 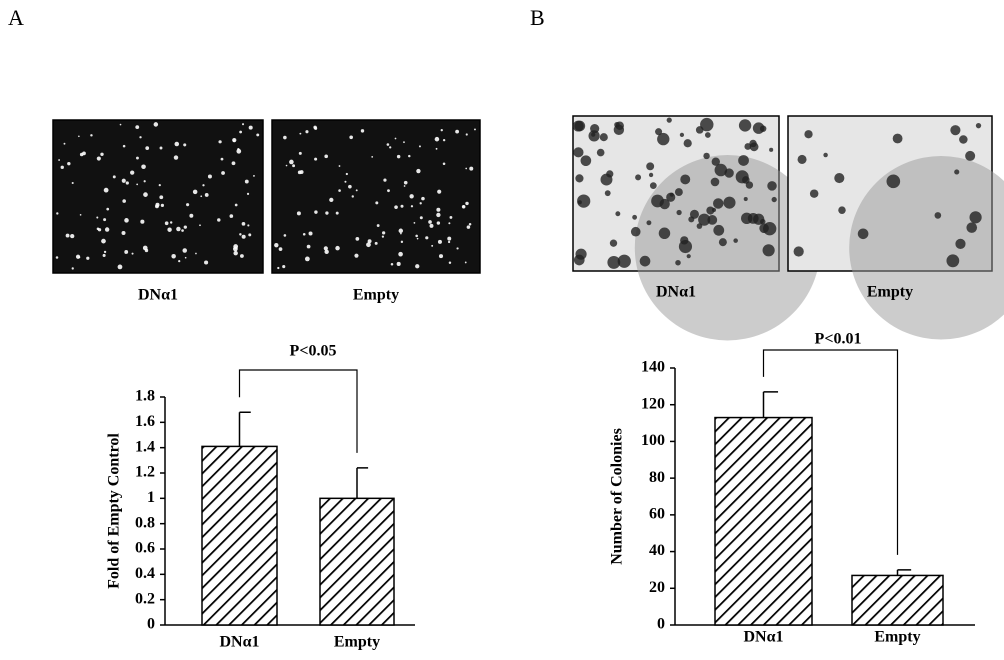 I want to click on bar, so click(x=763, y=521).